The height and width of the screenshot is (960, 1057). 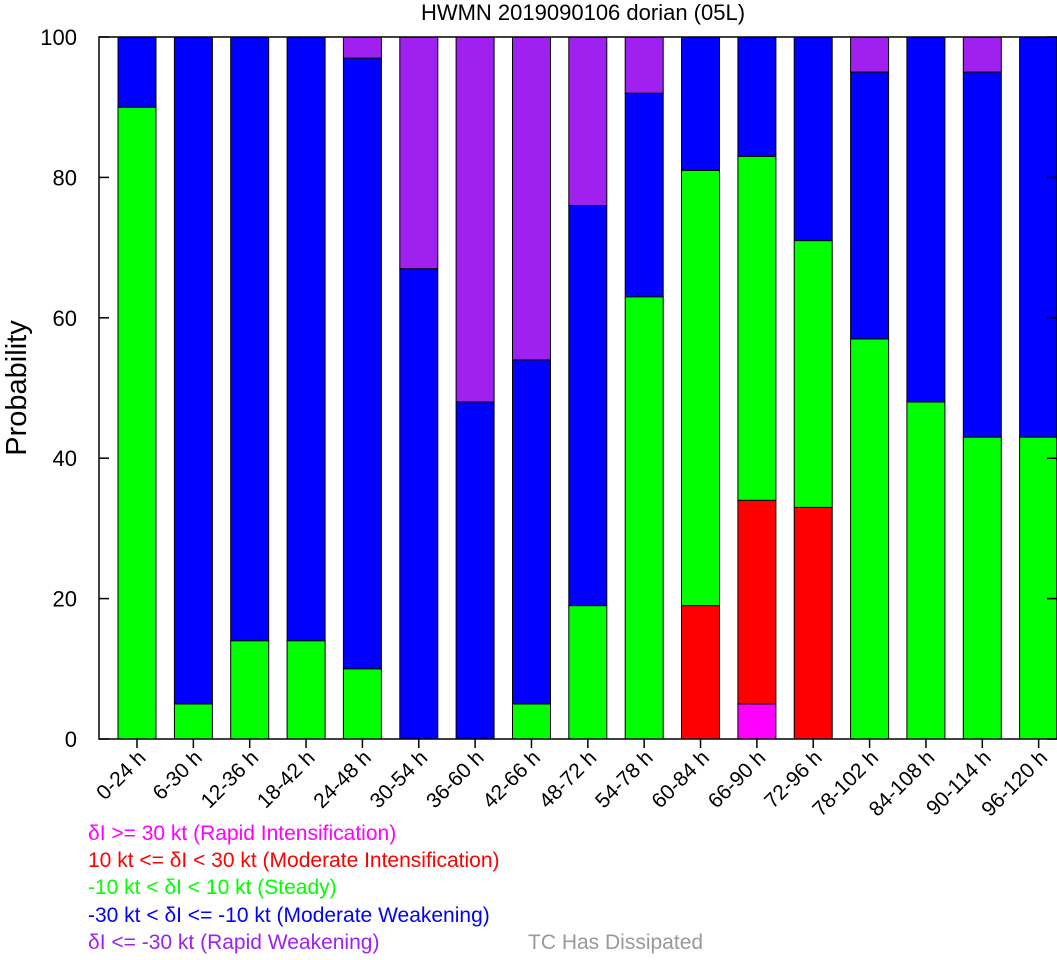 I want to click on y-tick-label: 60, so click(x=65, y=318).